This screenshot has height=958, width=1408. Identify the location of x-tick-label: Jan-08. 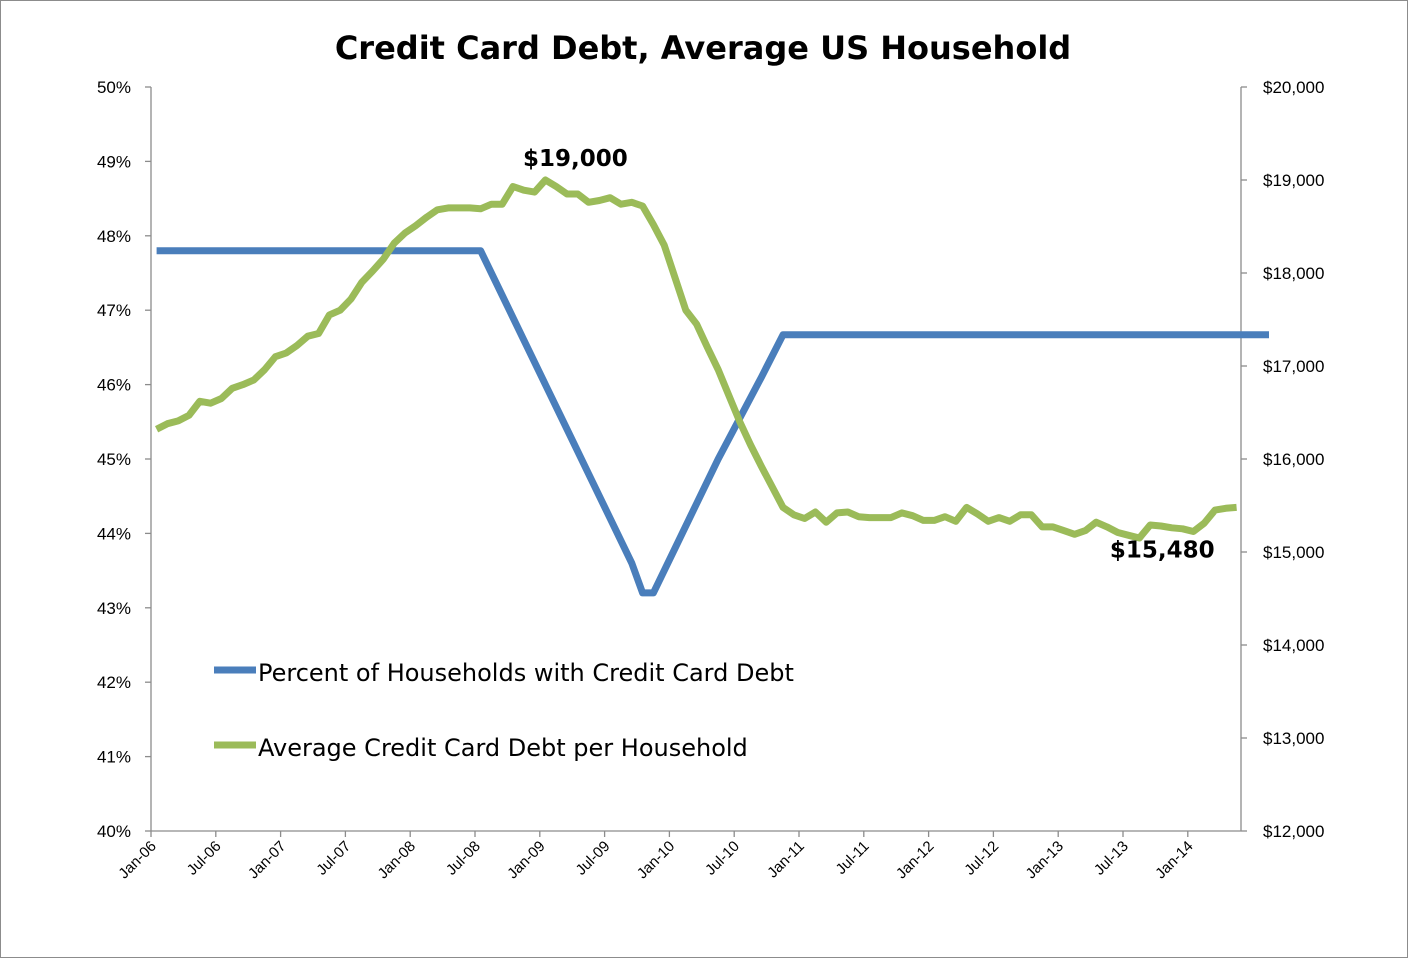
(397, 860).